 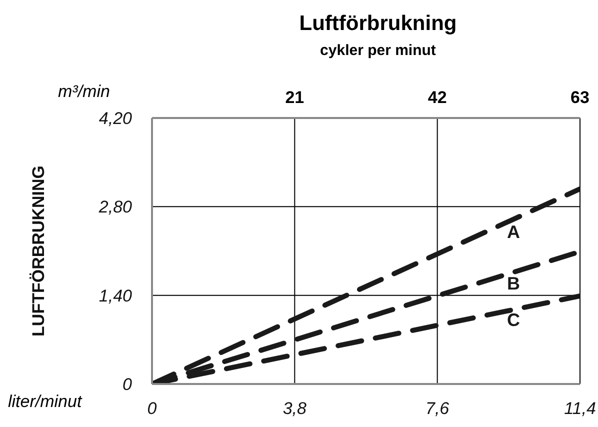 I want to click on x2-tick-label: 63, so click(x=580, y=98).